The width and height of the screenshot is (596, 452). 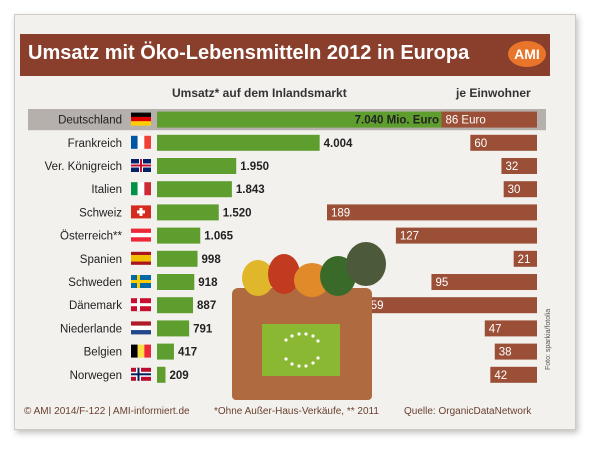 What do you see at coordinates (468, 411) in the screenshot?
I see `source-footnote: Quelle: OrganicDataNetwork` at bounding box center [468, 411].